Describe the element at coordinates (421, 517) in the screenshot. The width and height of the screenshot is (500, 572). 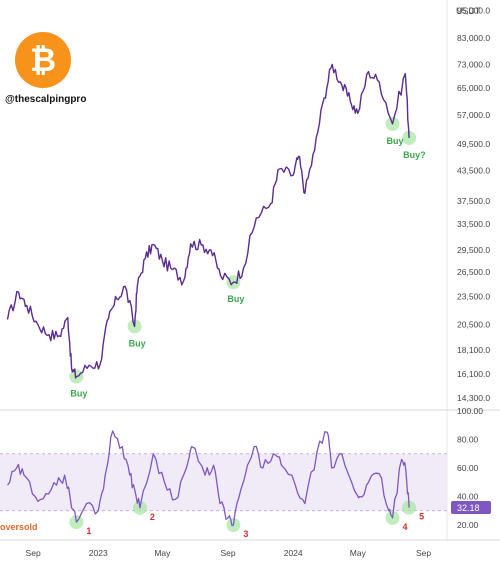
I see `rsi-marker-number: 5` at that location.